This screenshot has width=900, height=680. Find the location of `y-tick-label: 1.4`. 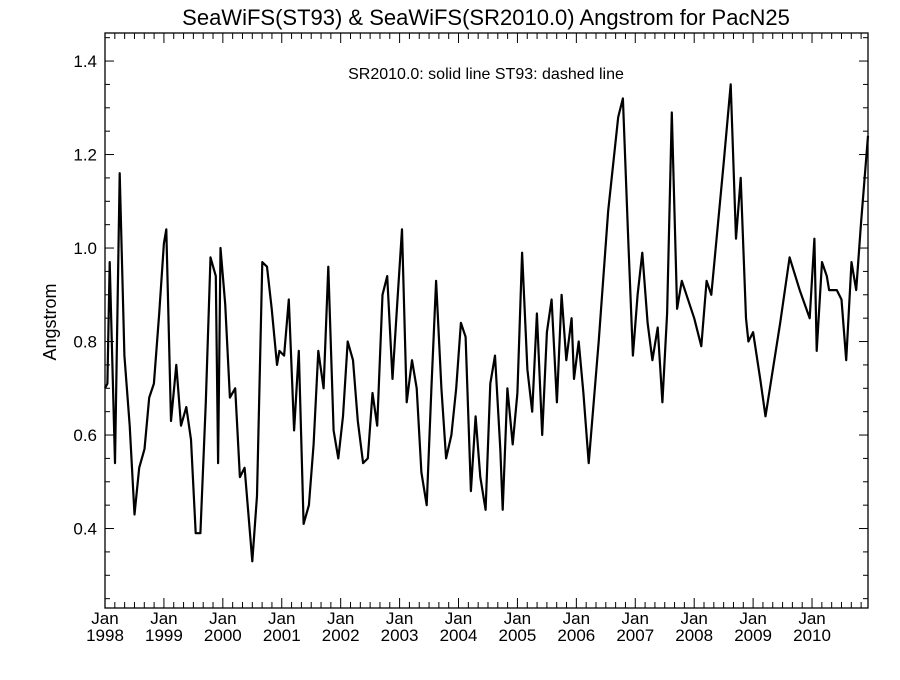

y-tick-label: 1.4 is located at coordinates (85, 61).